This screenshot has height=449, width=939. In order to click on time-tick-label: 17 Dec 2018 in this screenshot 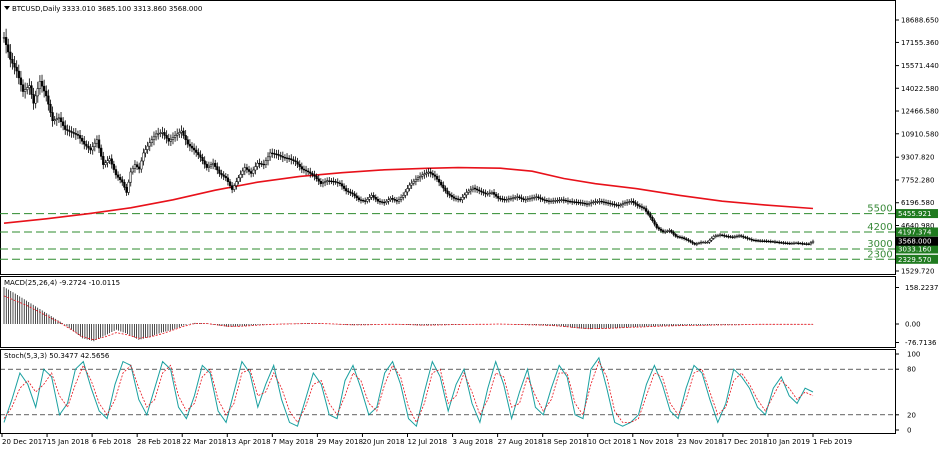, I will do `click(745, 442)`.